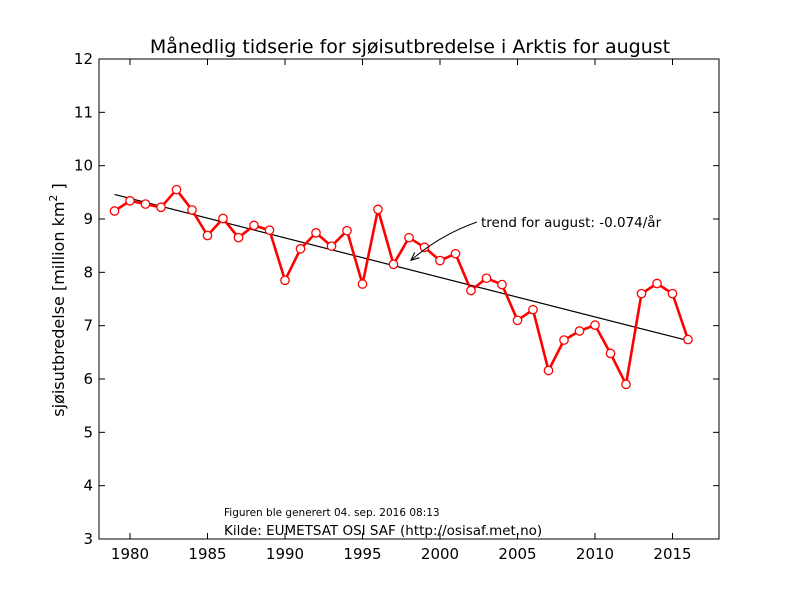  Describe the element at coordinates (88, 379) in the screenshot. I see `y-tick-label: 6` at that location.